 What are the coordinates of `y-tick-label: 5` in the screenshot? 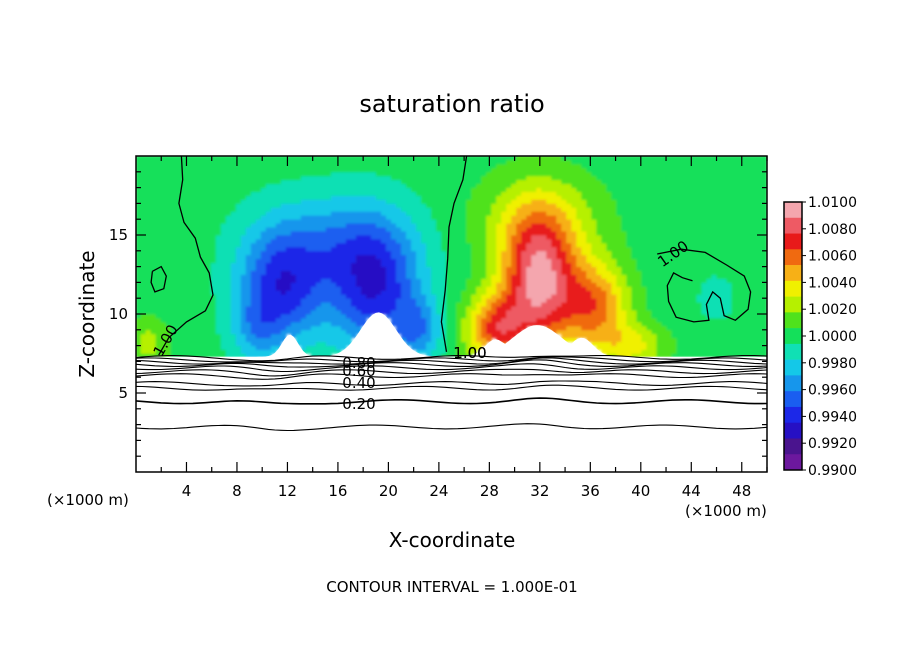 It's located at (123, 393).